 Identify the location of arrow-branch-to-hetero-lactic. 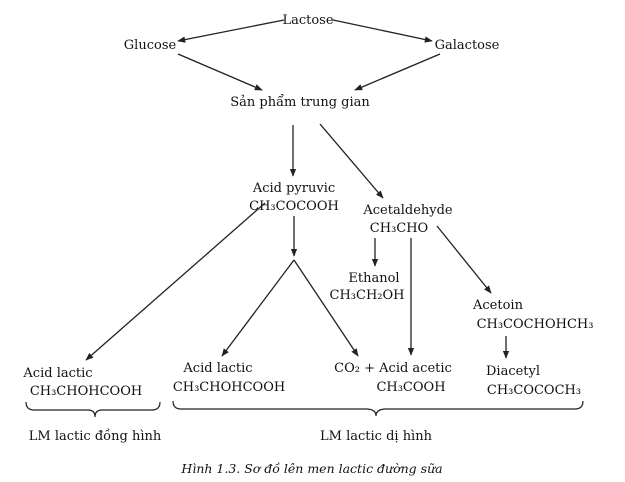
(258, 308).